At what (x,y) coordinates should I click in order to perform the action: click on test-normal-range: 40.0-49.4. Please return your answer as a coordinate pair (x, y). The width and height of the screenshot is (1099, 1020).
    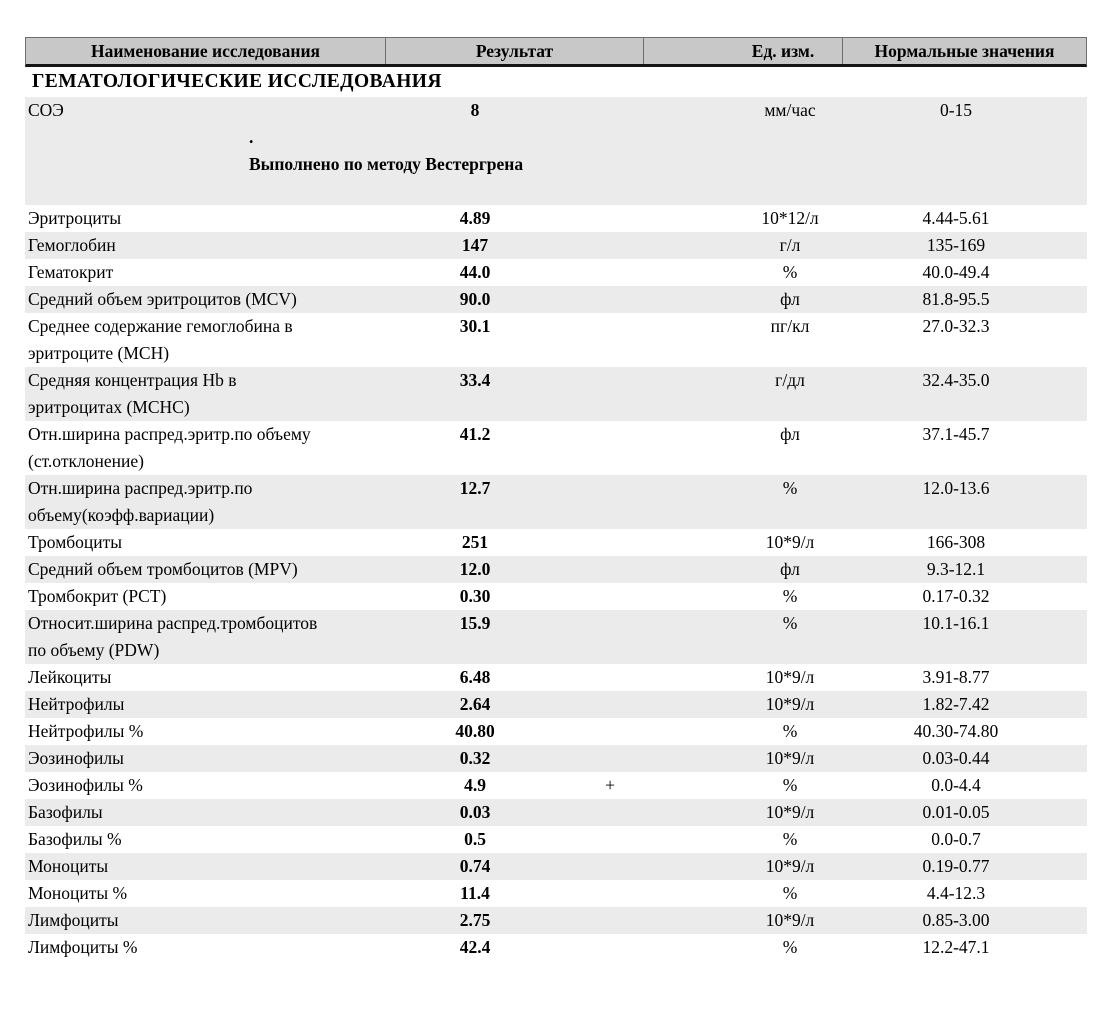
    Looking at the image, I should click on (956, 272).